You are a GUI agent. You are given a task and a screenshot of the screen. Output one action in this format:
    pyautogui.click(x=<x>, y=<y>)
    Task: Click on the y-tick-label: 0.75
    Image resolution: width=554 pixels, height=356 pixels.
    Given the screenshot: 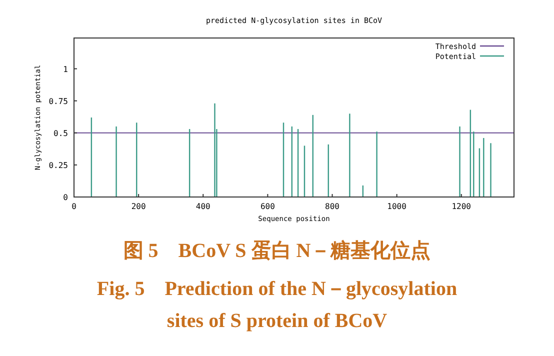 What is the action you would take?
    pyautogui.click(x=58, y=101)
    